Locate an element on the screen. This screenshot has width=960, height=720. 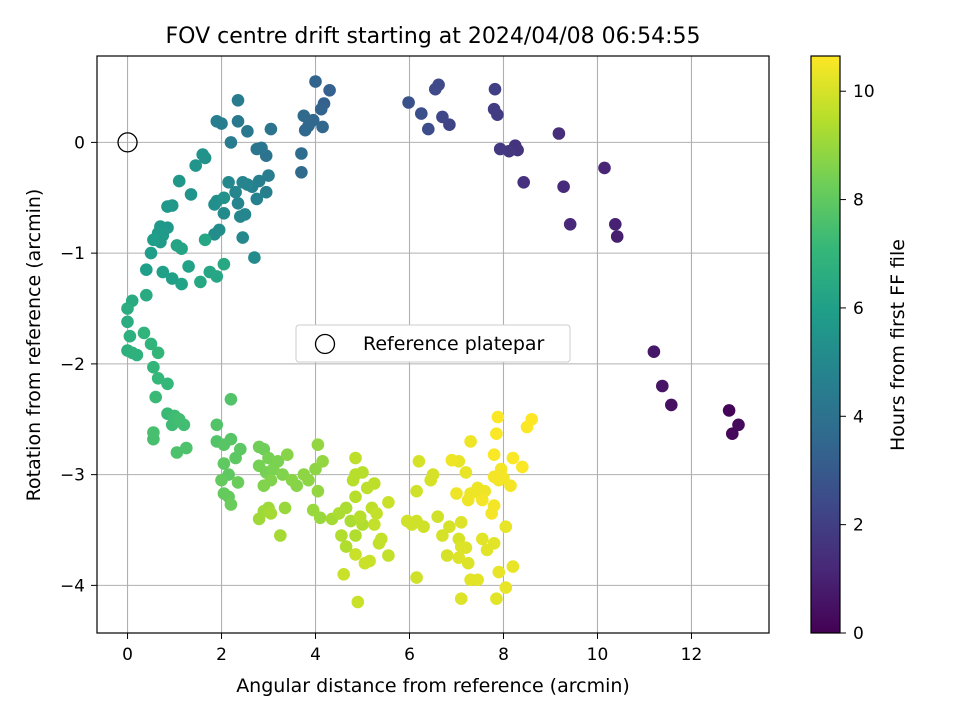
y-axis-ticks: 0 −1 −2 −3 −4 is located at coordinates (78, 364).